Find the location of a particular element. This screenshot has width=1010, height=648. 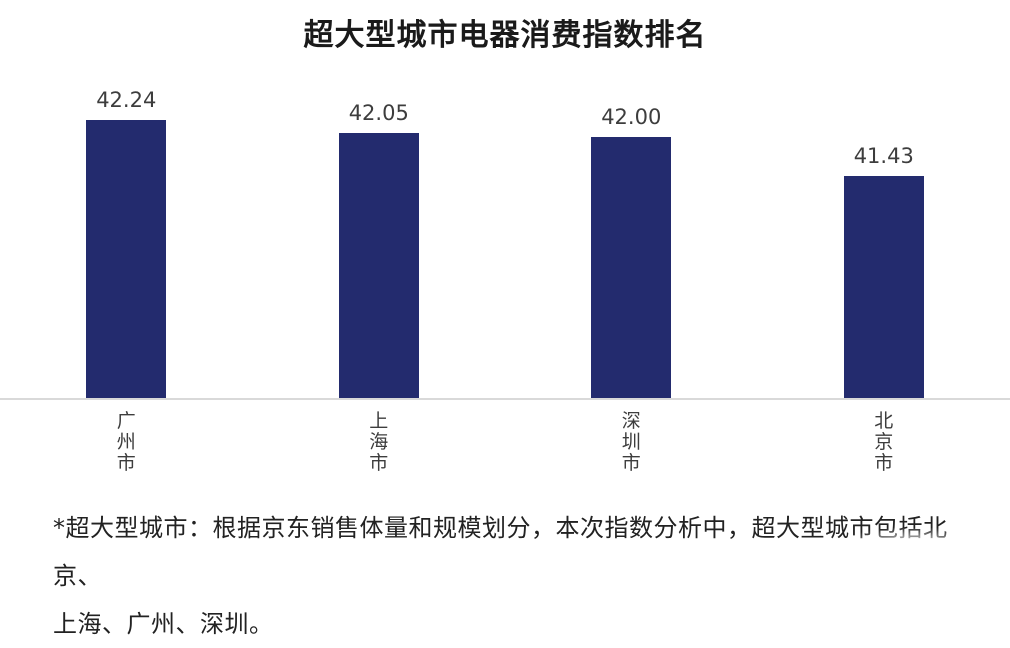

footnote-line-2: 上海、广州、深圳。 is located at coordinates (163, 624).